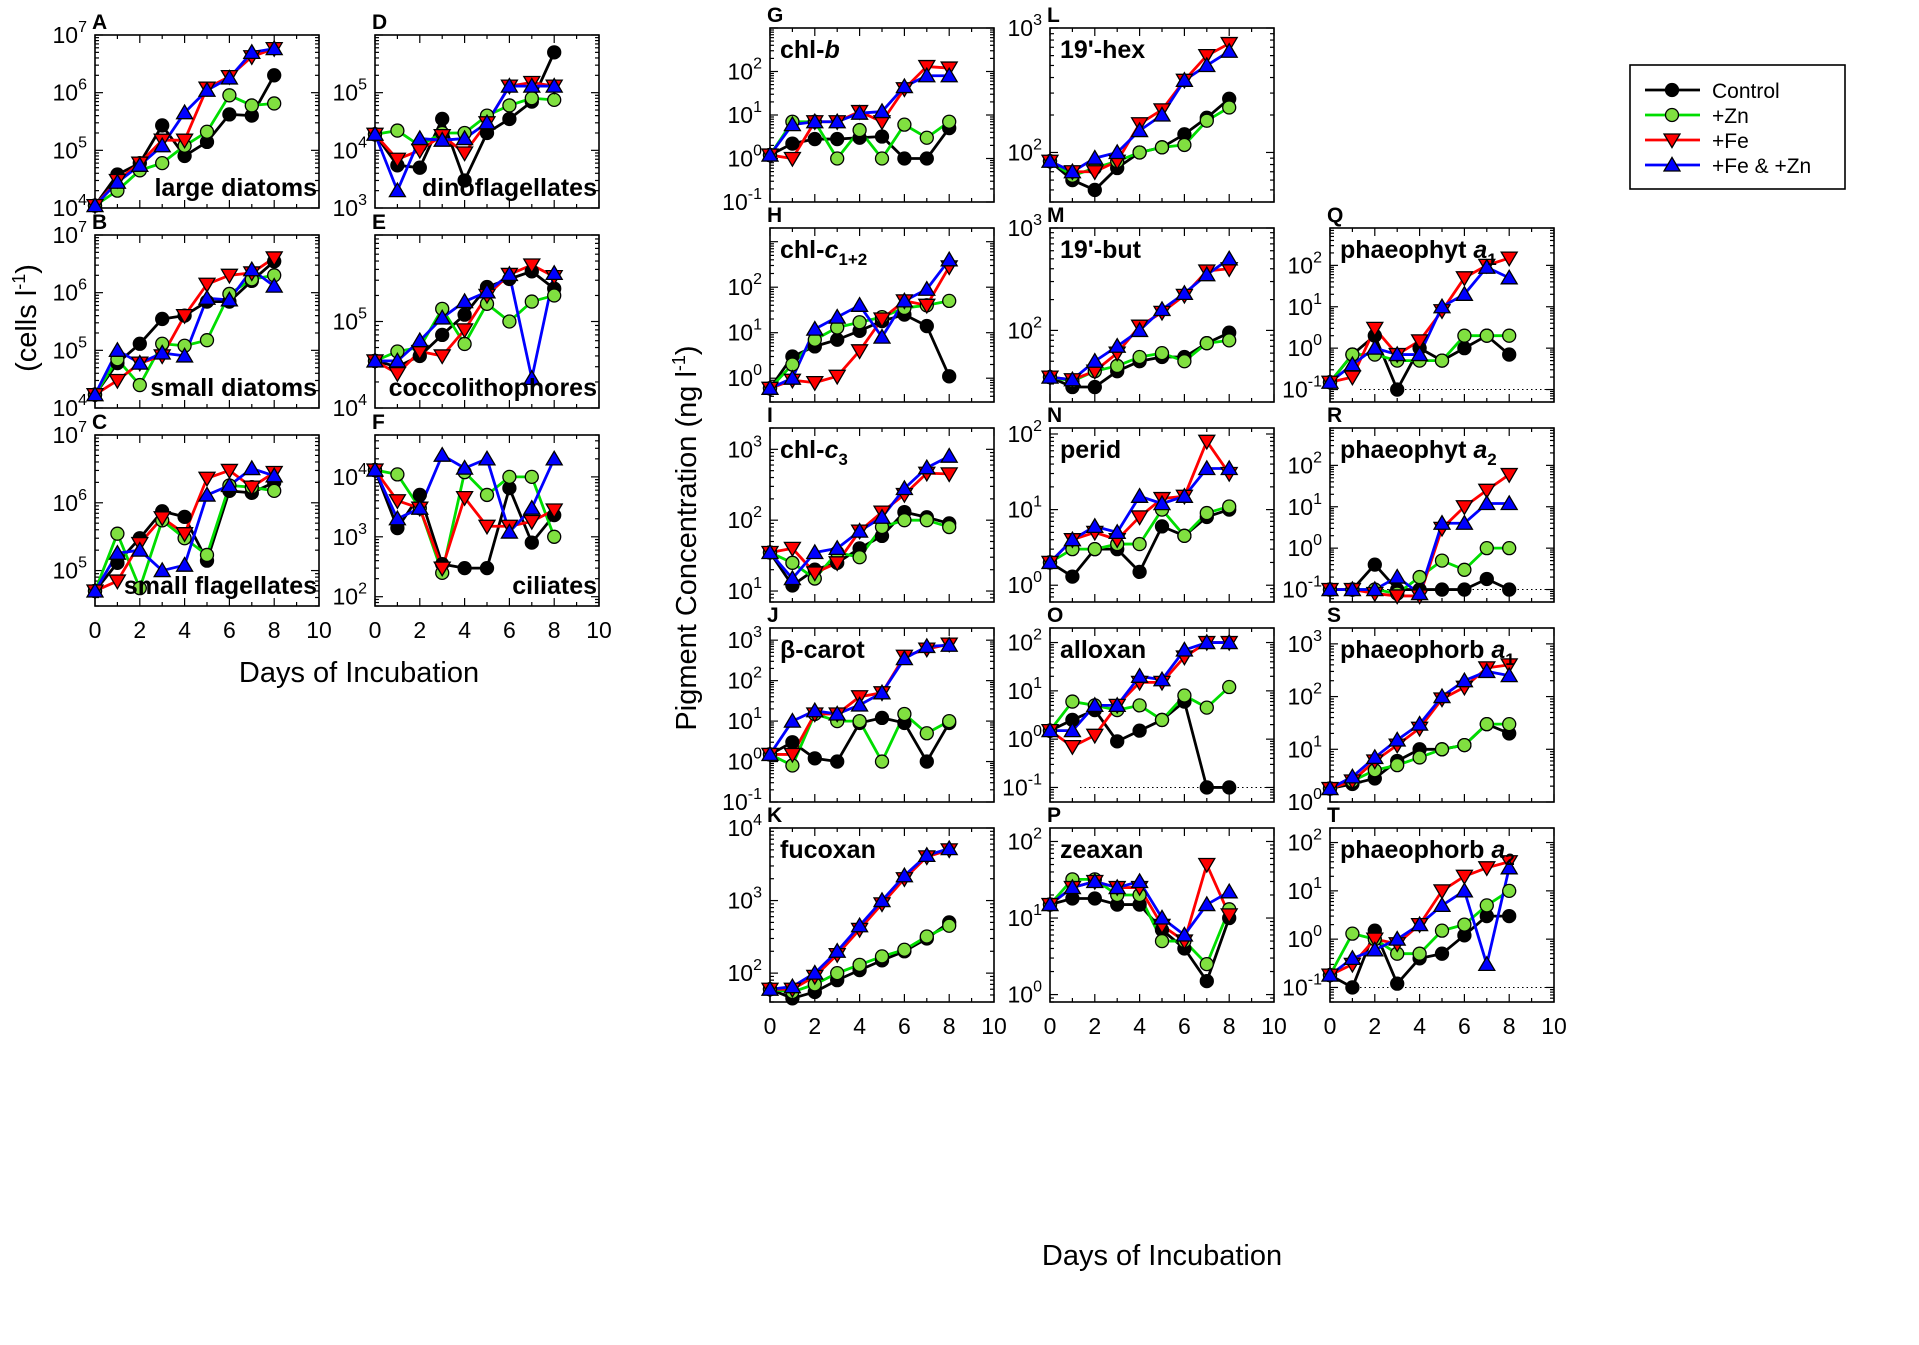 The width and height of the screenshot is (1919, 1345). Describe the element at coordinates (207, 555) in the screenshot. I see `data-point--zn-5` at that location.